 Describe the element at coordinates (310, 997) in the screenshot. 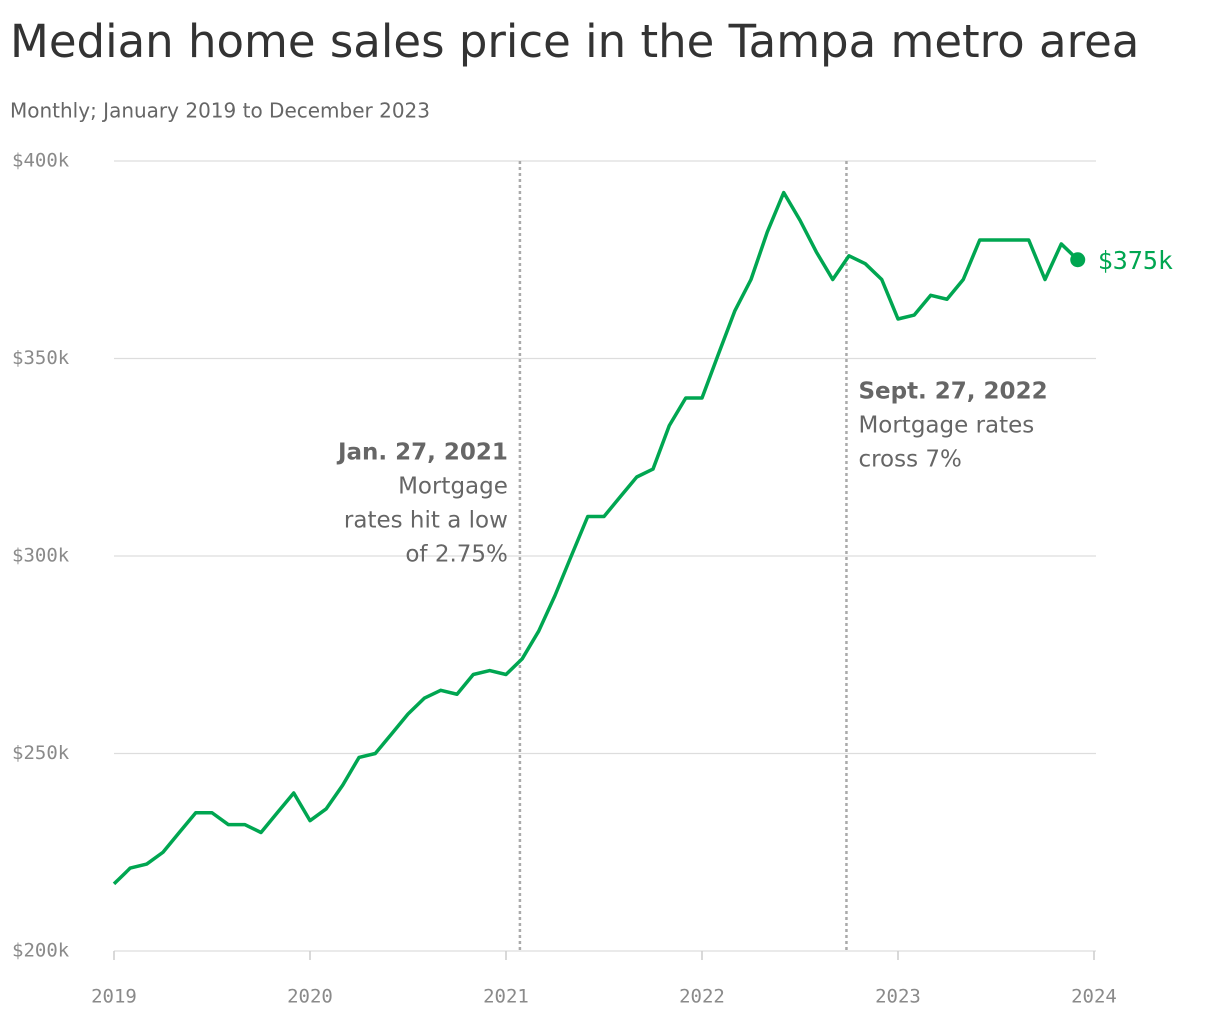

I see `x-tick-label: 2020` at that location.